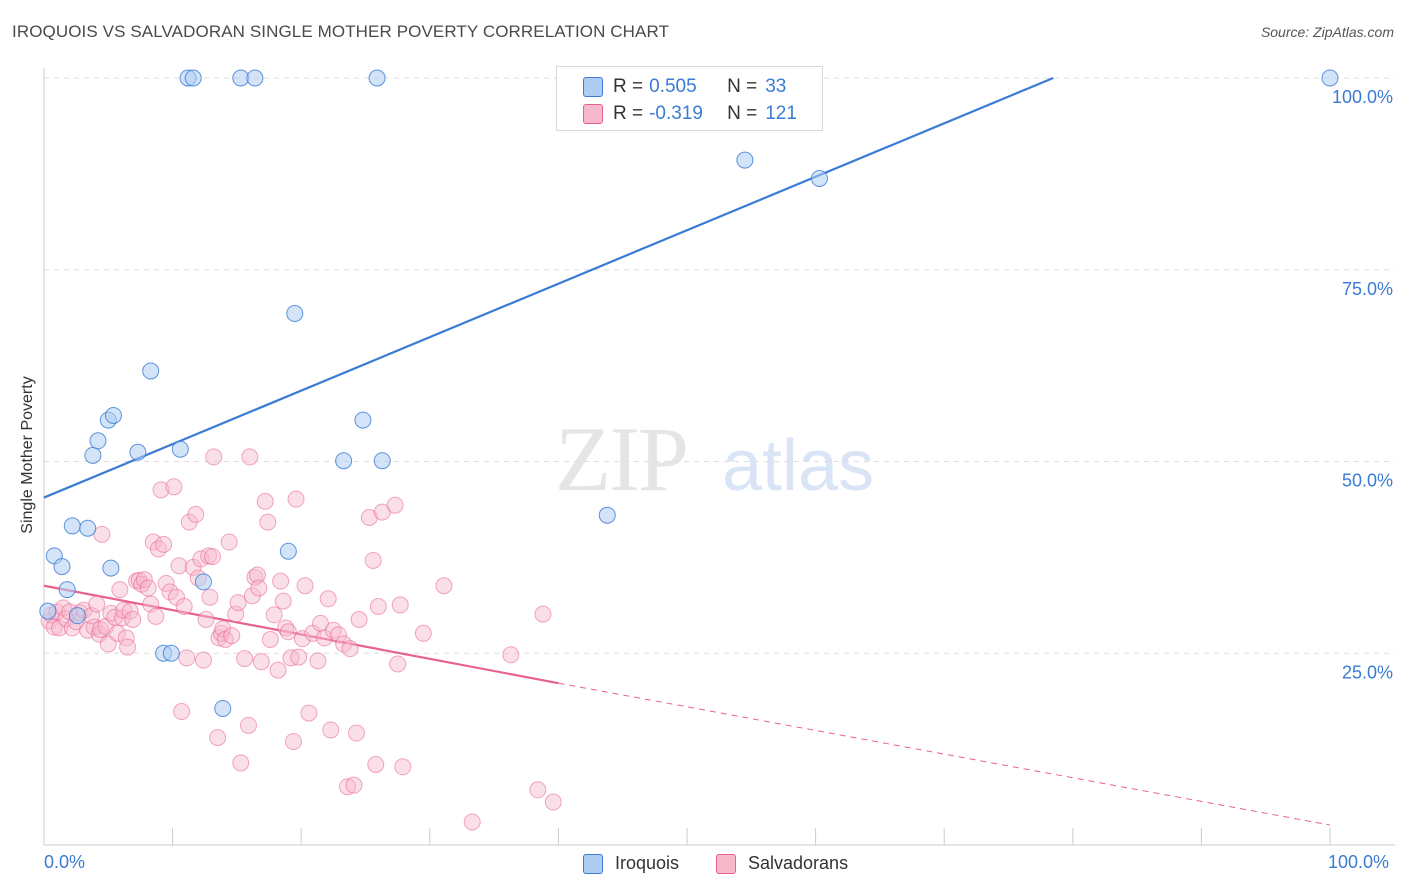 The image size is (1406, 892). I want to click on salvadorans-trend-extension, so click(944, 754).